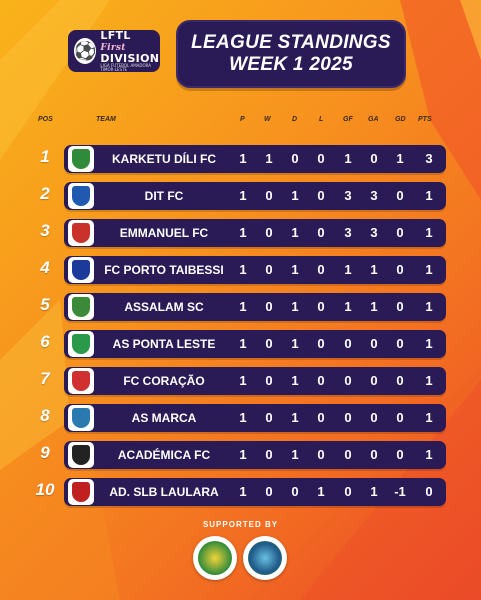  Describe the element at coordinates (267, 119) in the screenshot. I see `header-w: W` at that location.